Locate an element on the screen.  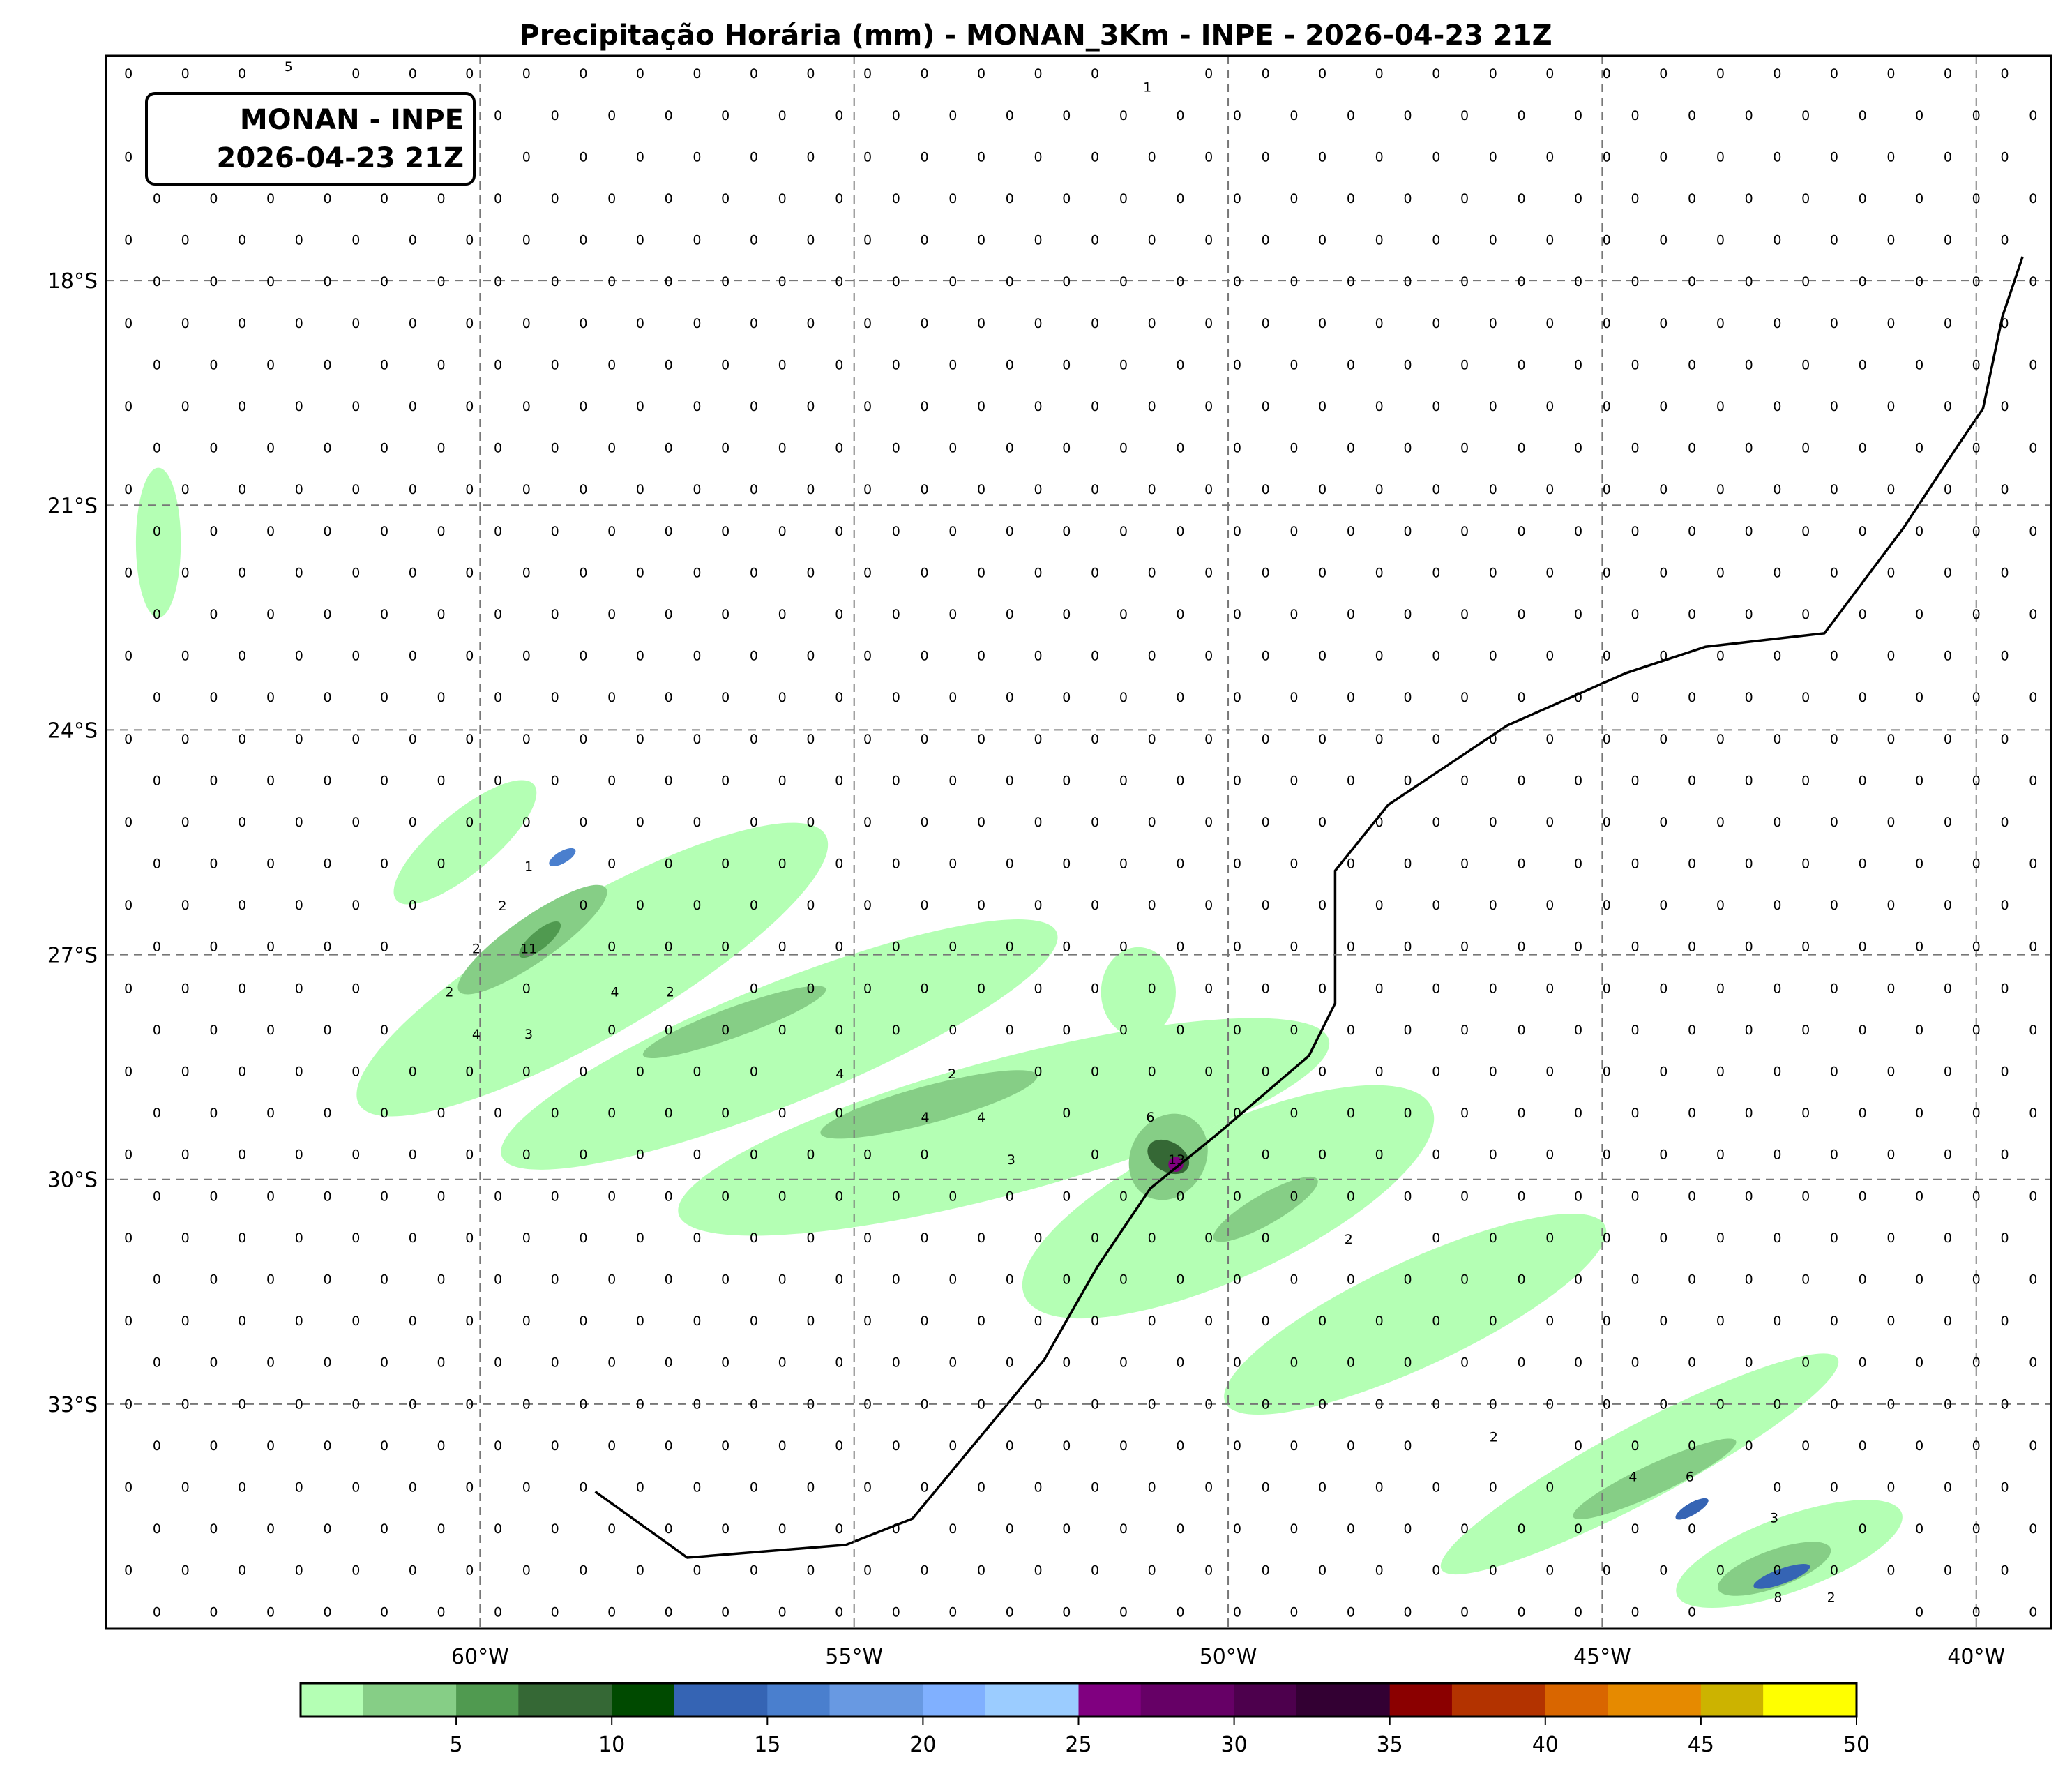
lon-tick-label: 60°W is located at coordinates (480, 1657).